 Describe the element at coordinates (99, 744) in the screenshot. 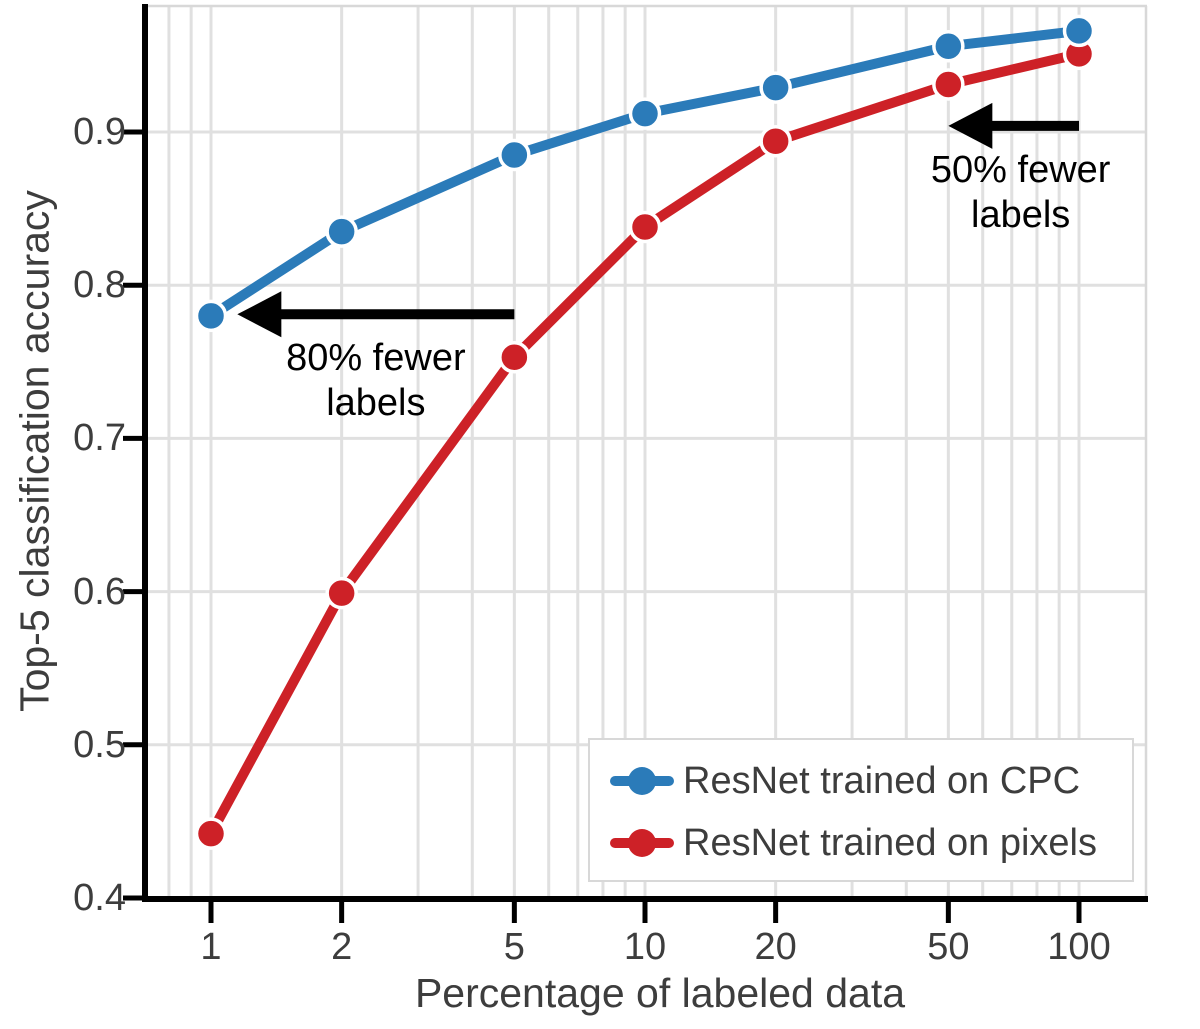

I see `y-tick-label: 0.5` at that location.